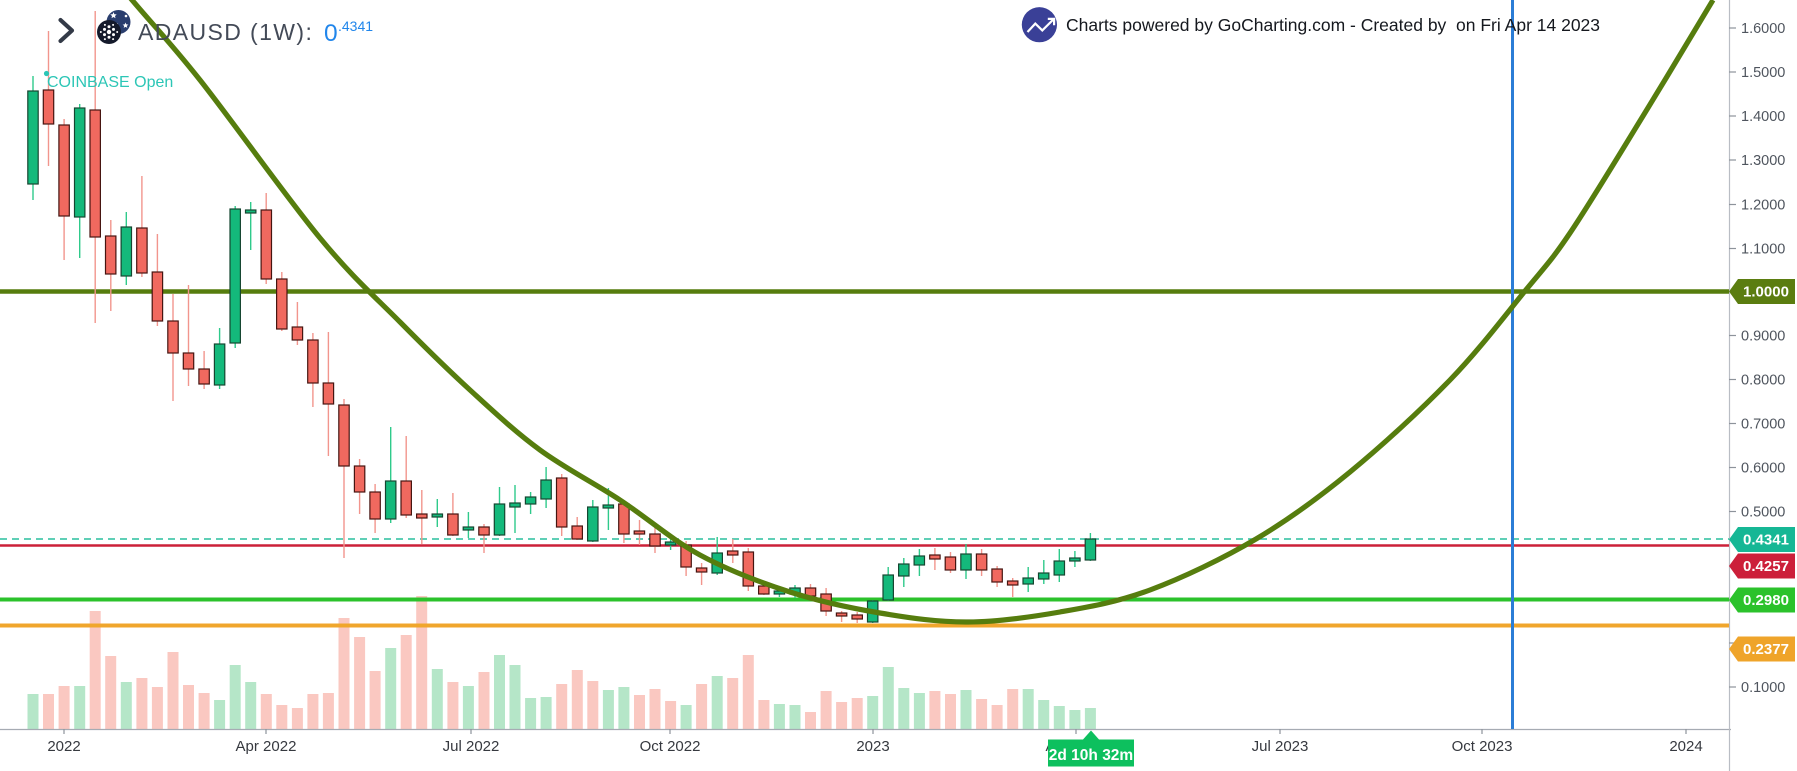 This screenshot has width=1797, height=771. What do you see at coordinates (1763, 513) in the screenshot?
I see `svg-text: 0.5000` at bounding box center [1763, 513].